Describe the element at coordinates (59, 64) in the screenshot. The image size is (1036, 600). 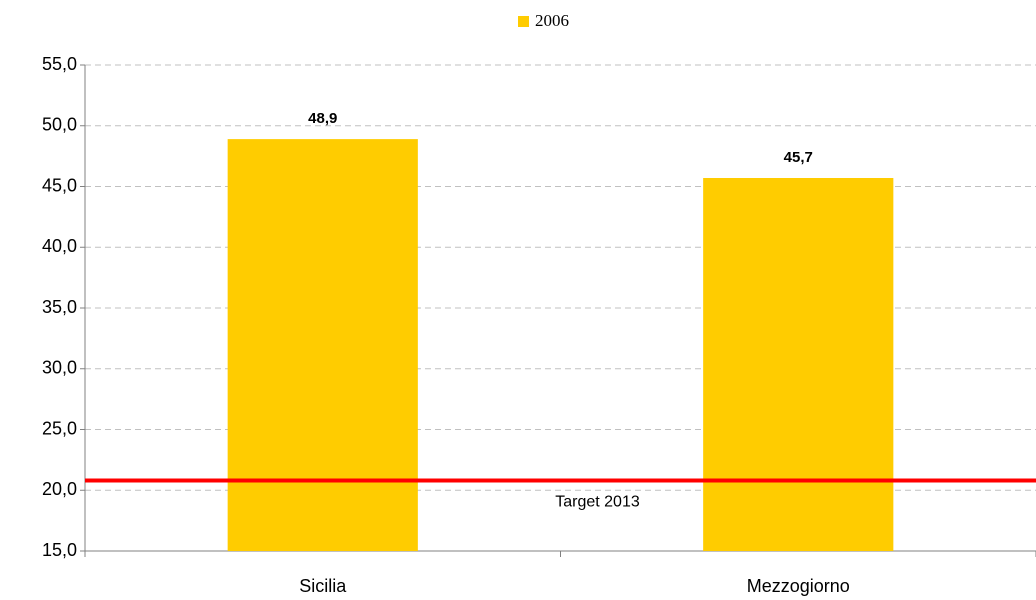
I see `y-tick-label: 55,0` at that location.